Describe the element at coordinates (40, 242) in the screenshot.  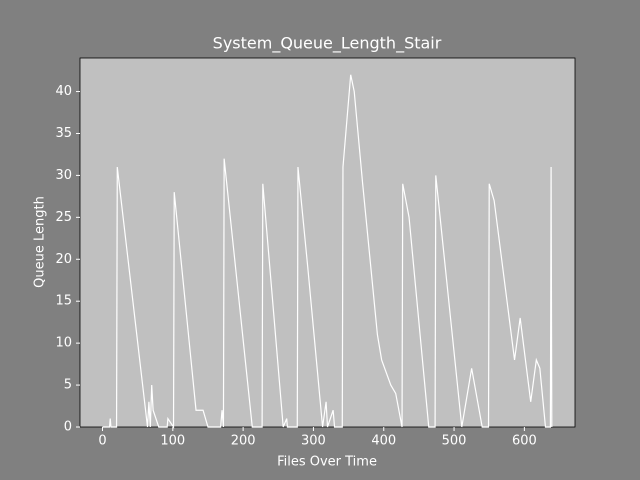
I see `y-axis-label: Queue Length` at that location.